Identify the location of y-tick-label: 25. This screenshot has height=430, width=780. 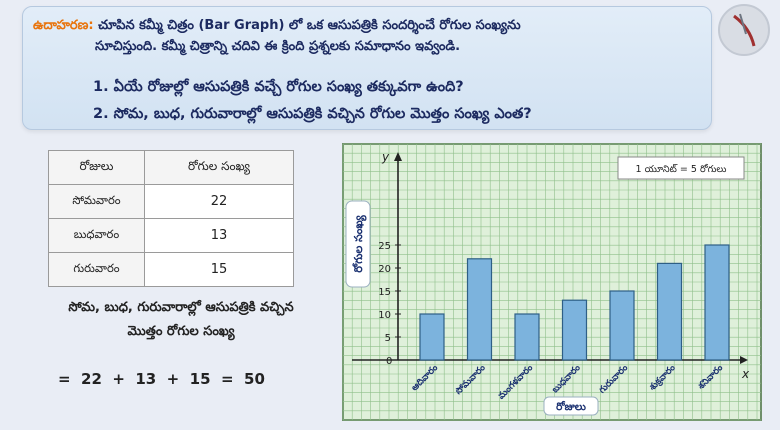
(384, 246).